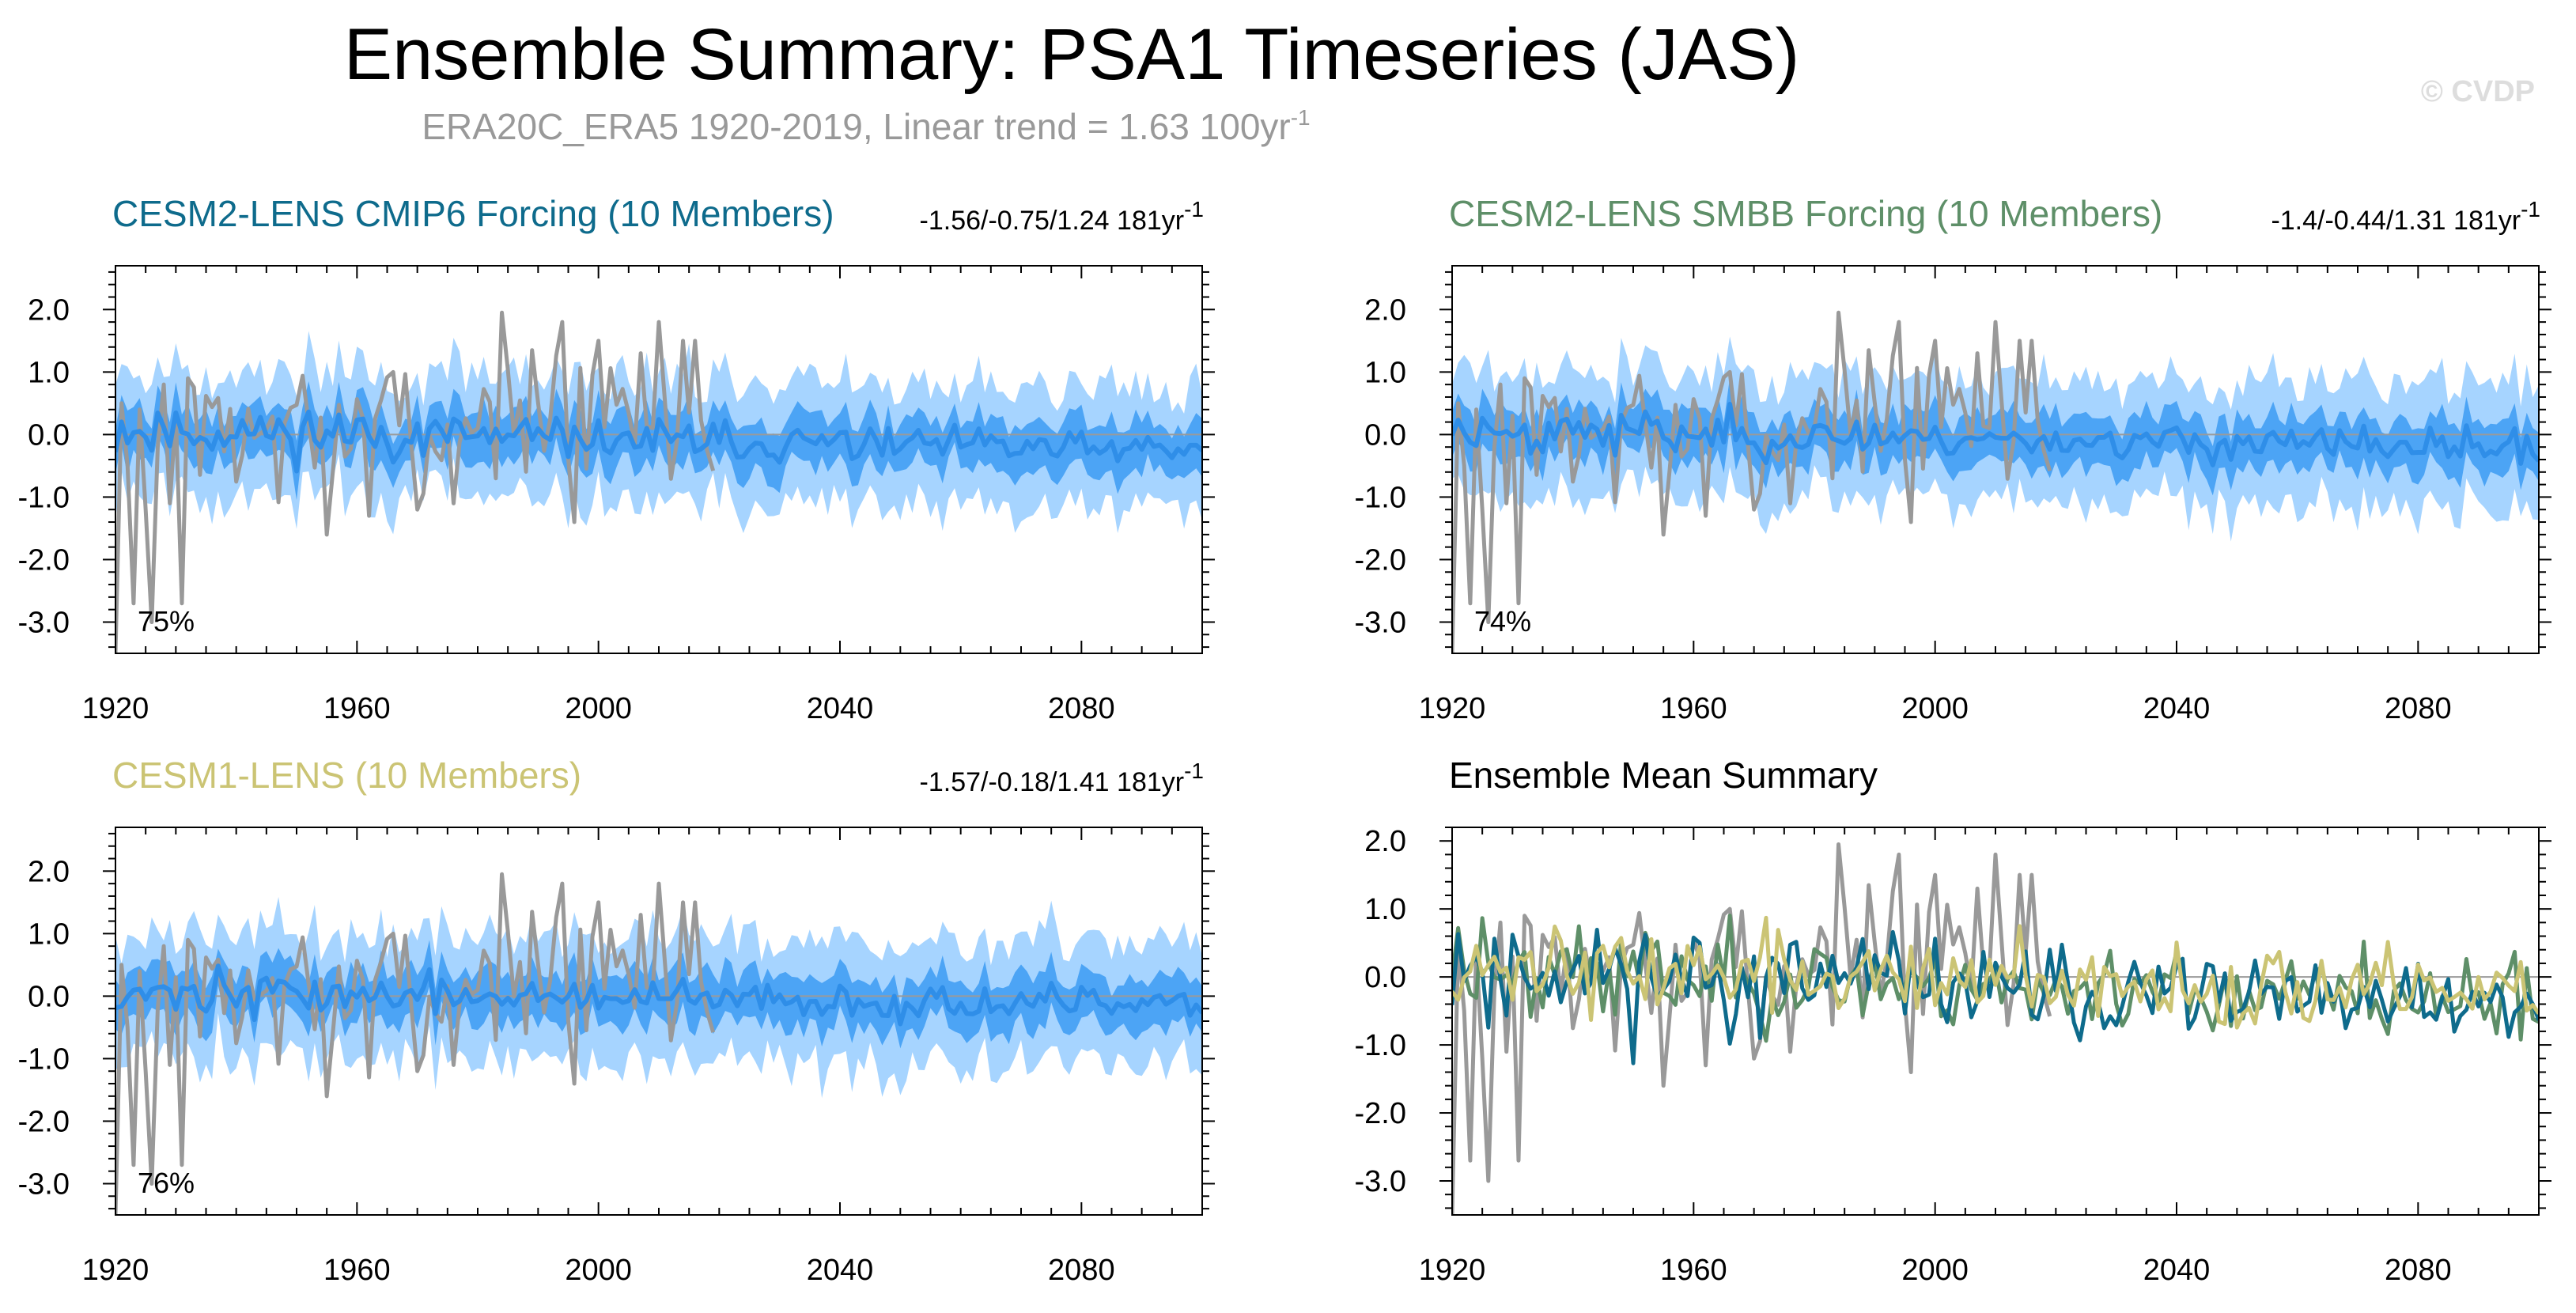  I want to click on panel-stats: -1.4/-0.44/1.31 181yr-1, so click(2406, 216).